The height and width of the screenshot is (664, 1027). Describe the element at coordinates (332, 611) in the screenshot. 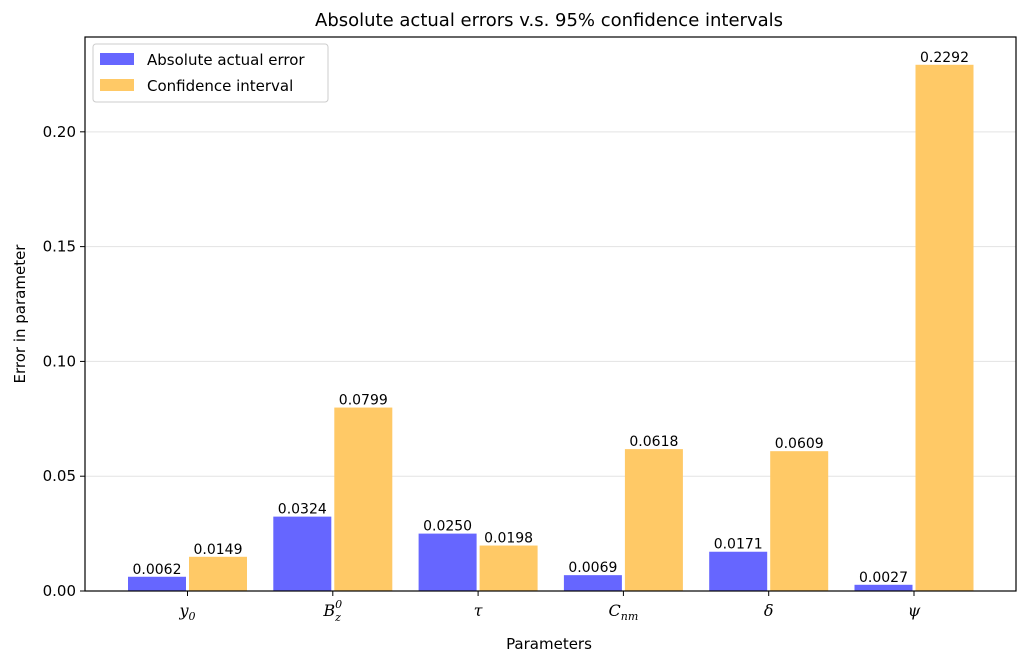

I see `x-tick-label: B0 z` at that location.